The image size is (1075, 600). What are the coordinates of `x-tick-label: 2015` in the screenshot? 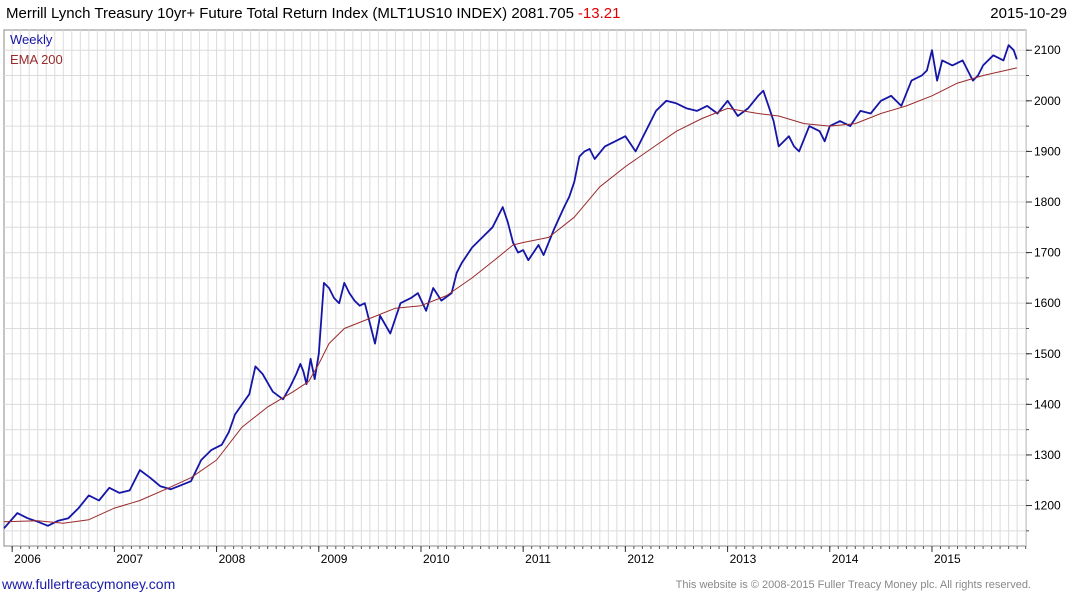 It's located at (947, 559).